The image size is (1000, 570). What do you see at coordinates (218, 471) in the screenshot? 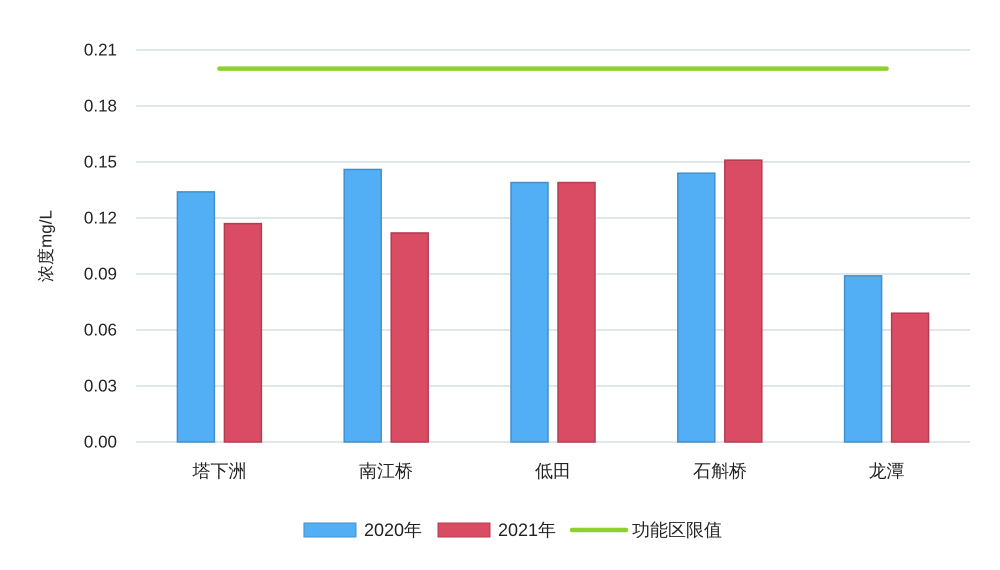
I see `x-tick-label: 塔下洲` at bounding box center [218, 471].